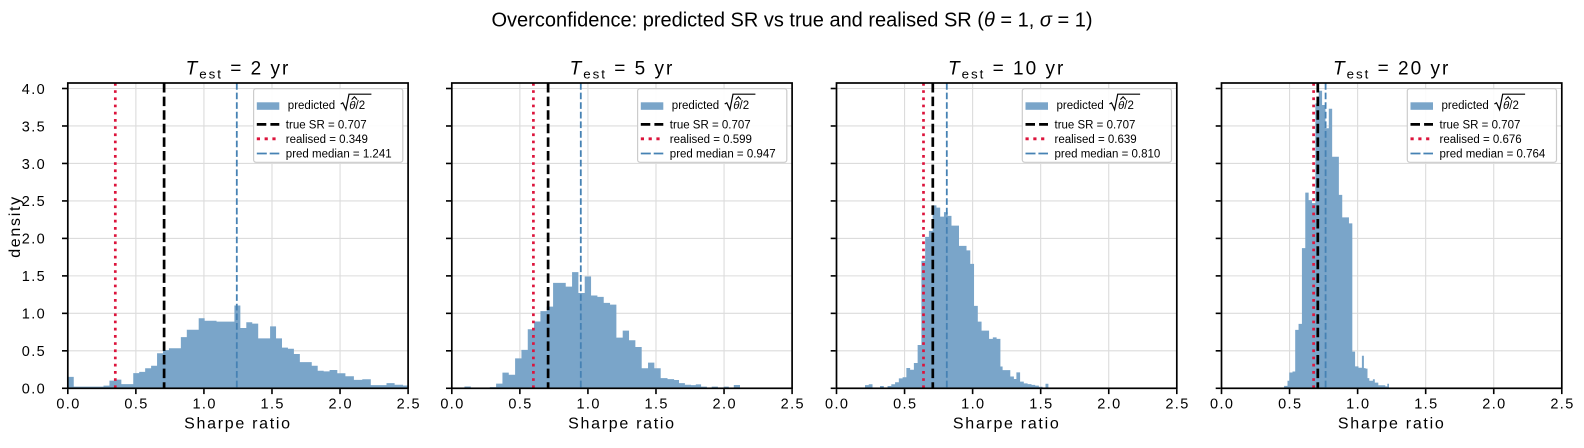  Describe the element at coordinates (339, 155) in the screenshot. I see `svg-text: pred median = 1.241` at that location.